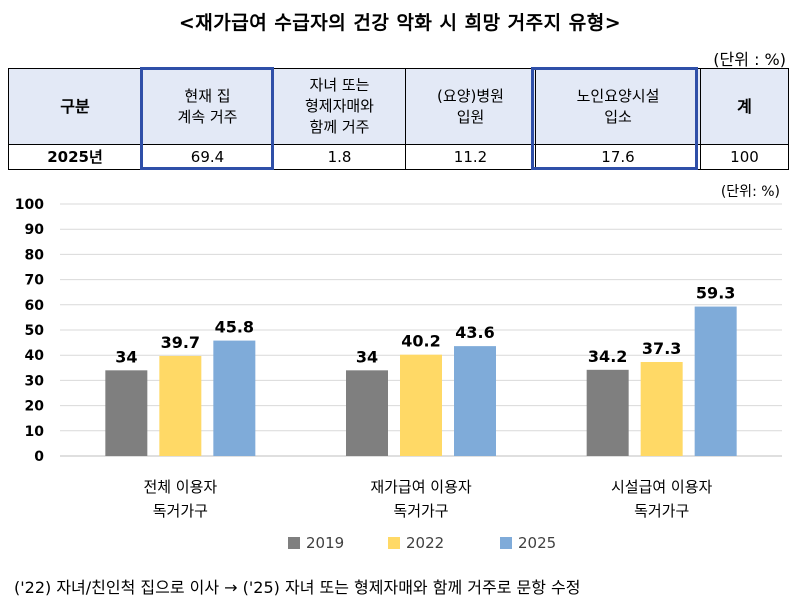 The image size is (800, 608). Describe the element at coordinates (75, 106) in the screenshot. I see `header-category: 구분` at that location.